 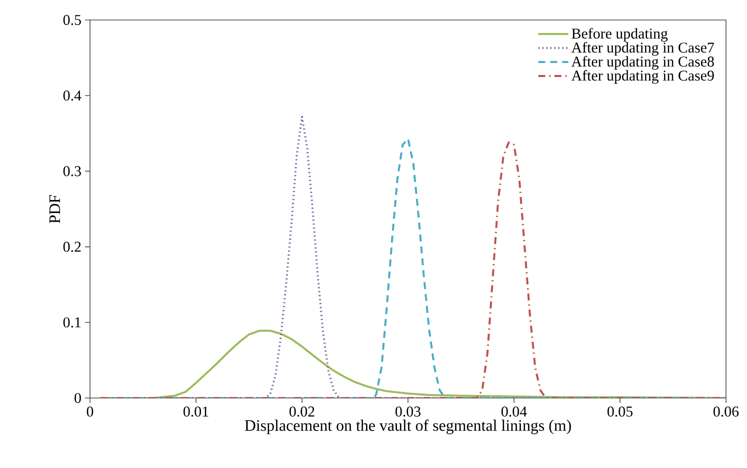 What do you see at coordinates (90, 411) in the screenshot?
I see `x-tick-label: 0` at bounding box center [90, 411].